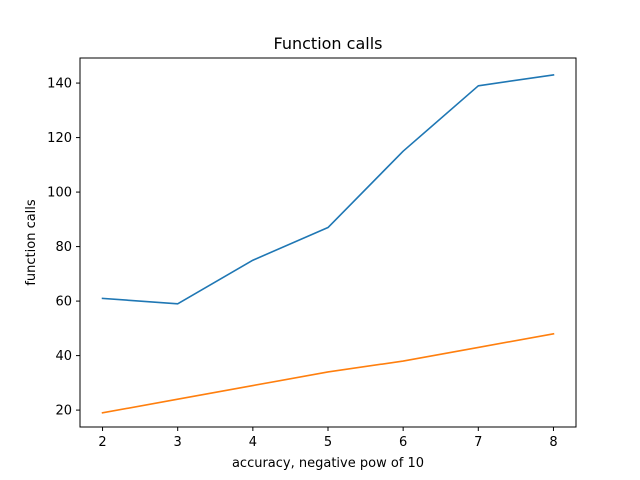  I want to click on y-tick-label: 40, so click(63, 356).